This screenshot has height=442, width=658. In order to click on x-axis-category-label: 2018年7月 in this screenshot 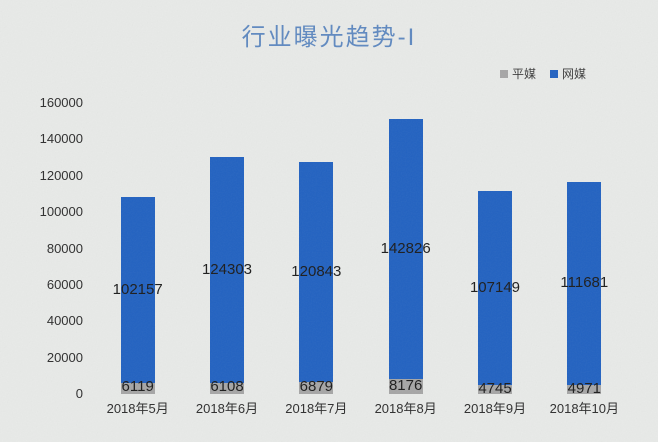, I will do `click(316, 408)`.